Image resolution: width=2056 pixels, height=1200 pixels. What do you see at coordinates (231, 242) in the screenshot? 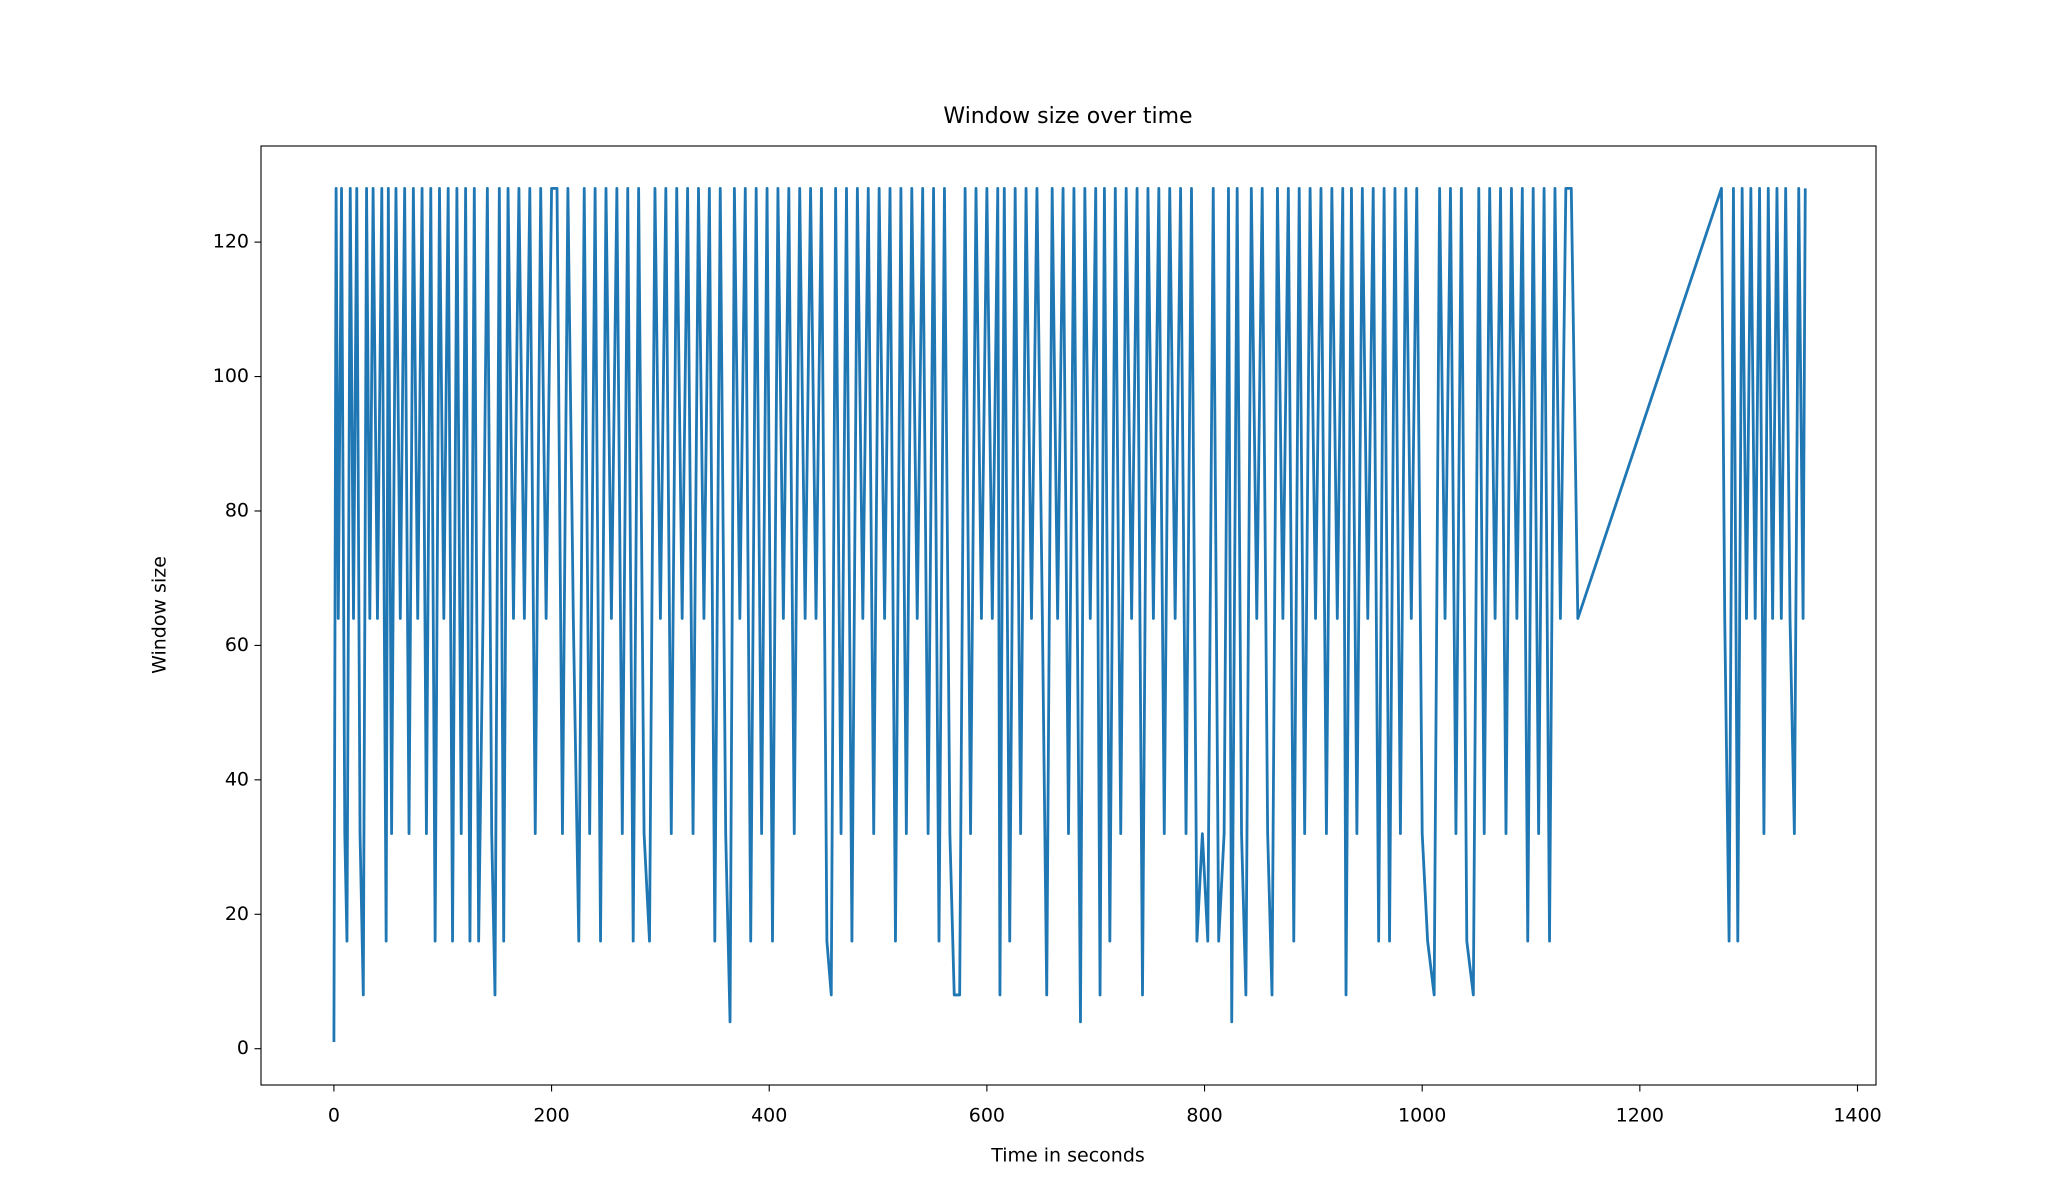
I see `y-tick-label: 120` at bounding box center [231, 242].